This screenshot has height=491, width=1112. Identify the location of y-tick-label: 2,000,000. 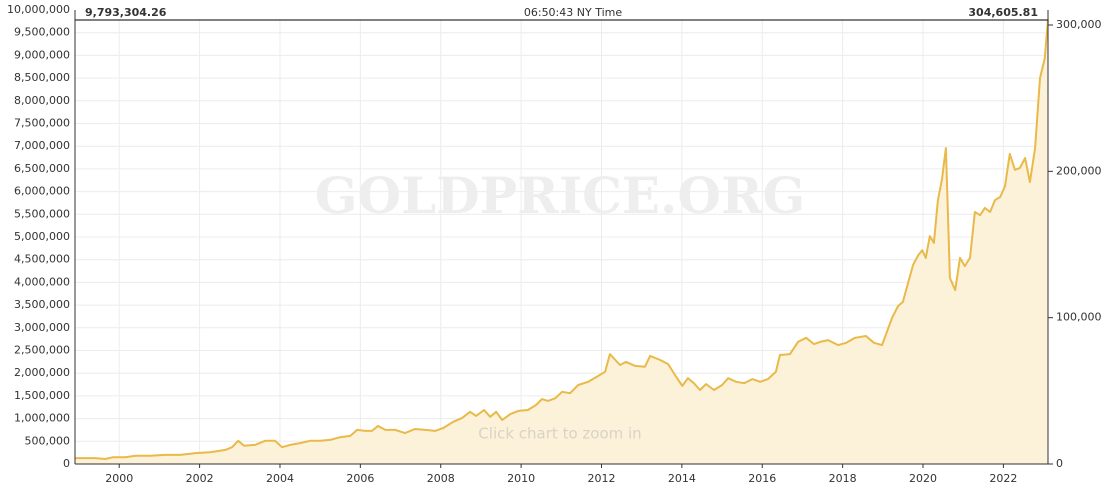
(42, 372).